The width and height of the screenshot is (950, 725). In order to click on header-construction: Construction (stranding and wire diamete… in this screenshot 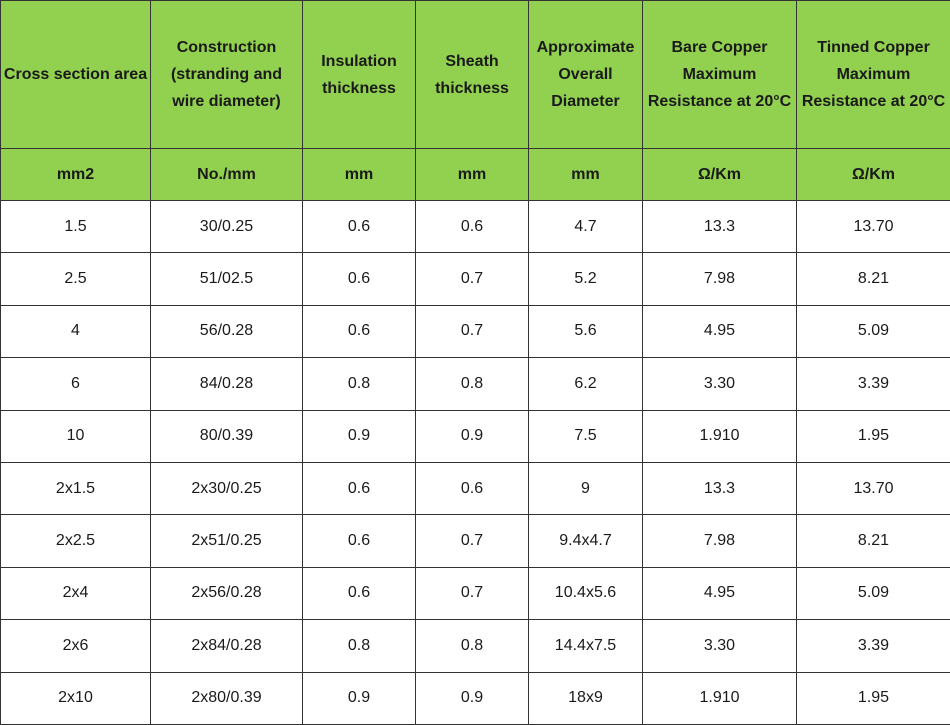, I will do `click(226, 74)`.